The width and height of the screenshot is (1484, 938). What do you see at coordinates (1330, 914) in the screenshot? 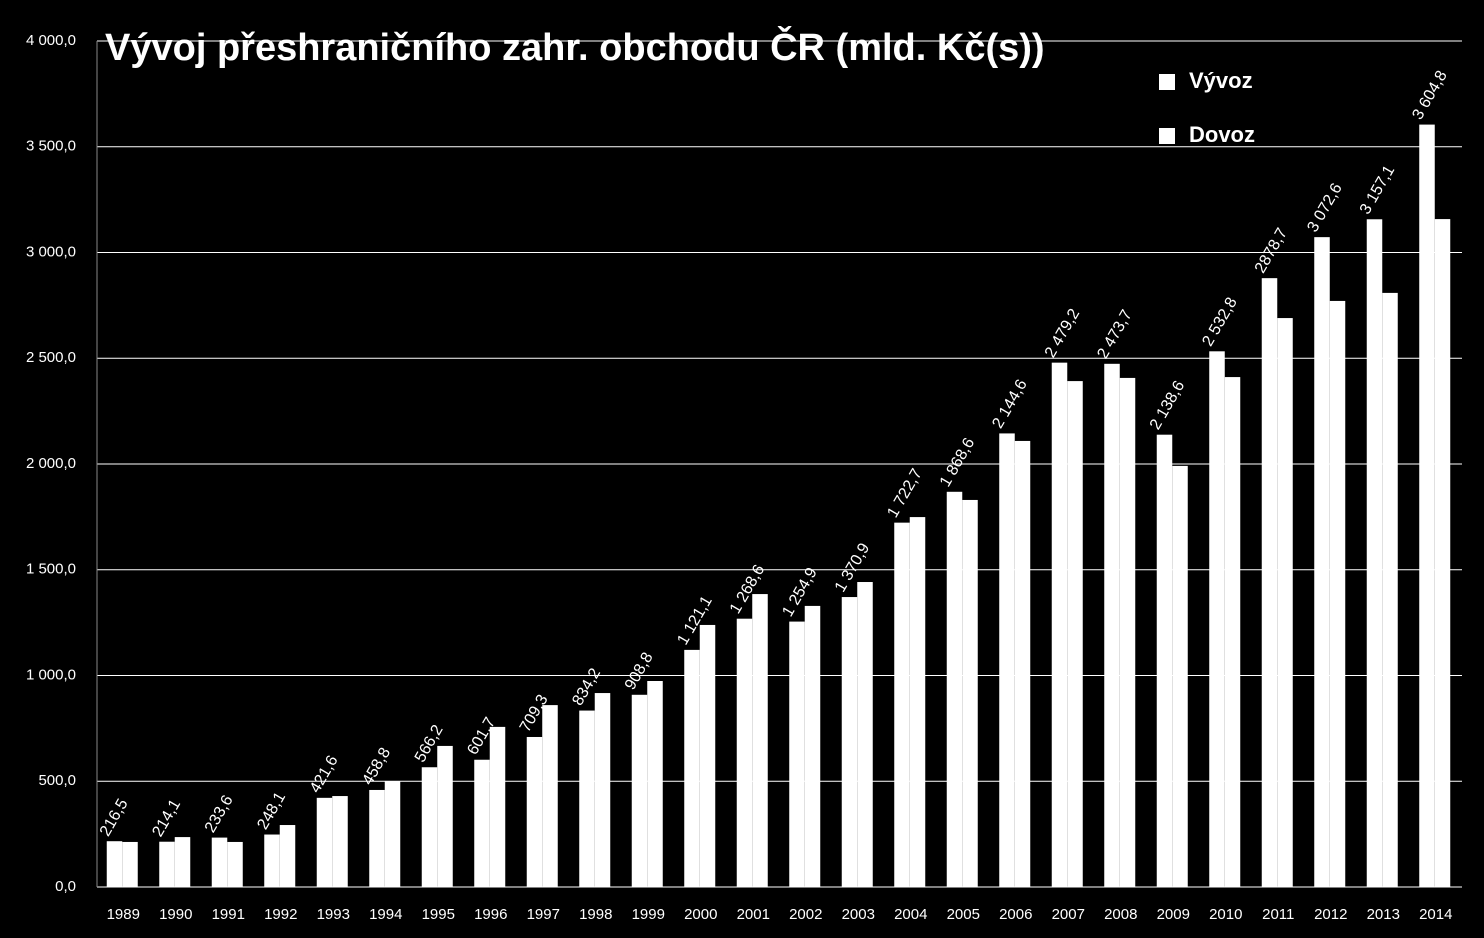
I see `x-tick-label: 2012` at bounding box center [1330, 914].